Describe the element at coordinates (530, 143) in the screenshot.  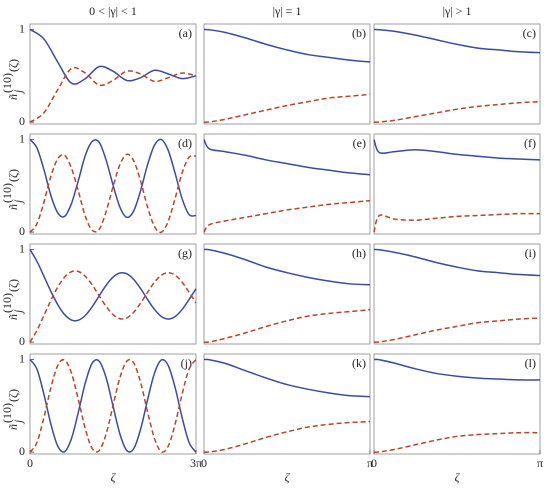
I see `panel-label: (f)` at that location.